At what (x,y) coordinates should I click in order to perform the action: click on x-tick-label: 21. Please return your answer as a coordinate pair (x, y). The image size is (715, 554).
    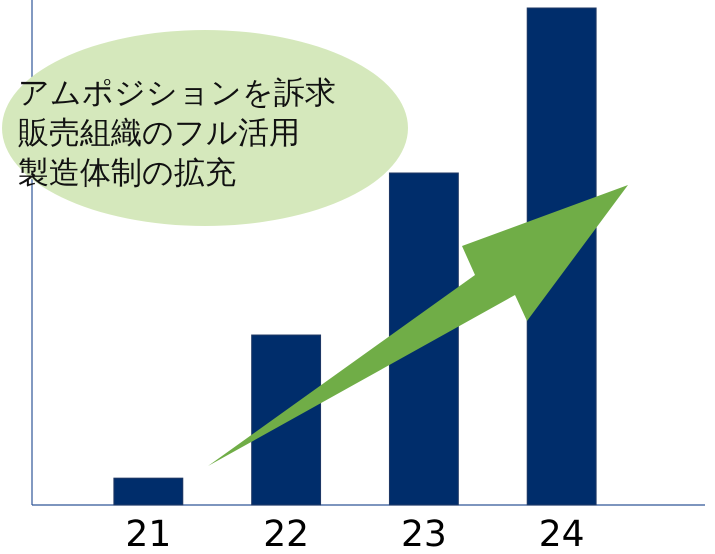
    Looking at the image, I should click on (148, 534).